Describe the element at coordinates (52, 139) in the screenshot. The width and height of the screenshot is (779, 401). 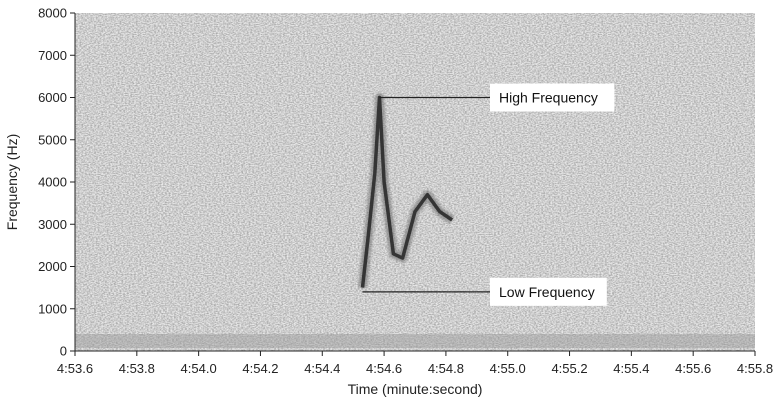
I see `y-tick-label: 5000` at that location.